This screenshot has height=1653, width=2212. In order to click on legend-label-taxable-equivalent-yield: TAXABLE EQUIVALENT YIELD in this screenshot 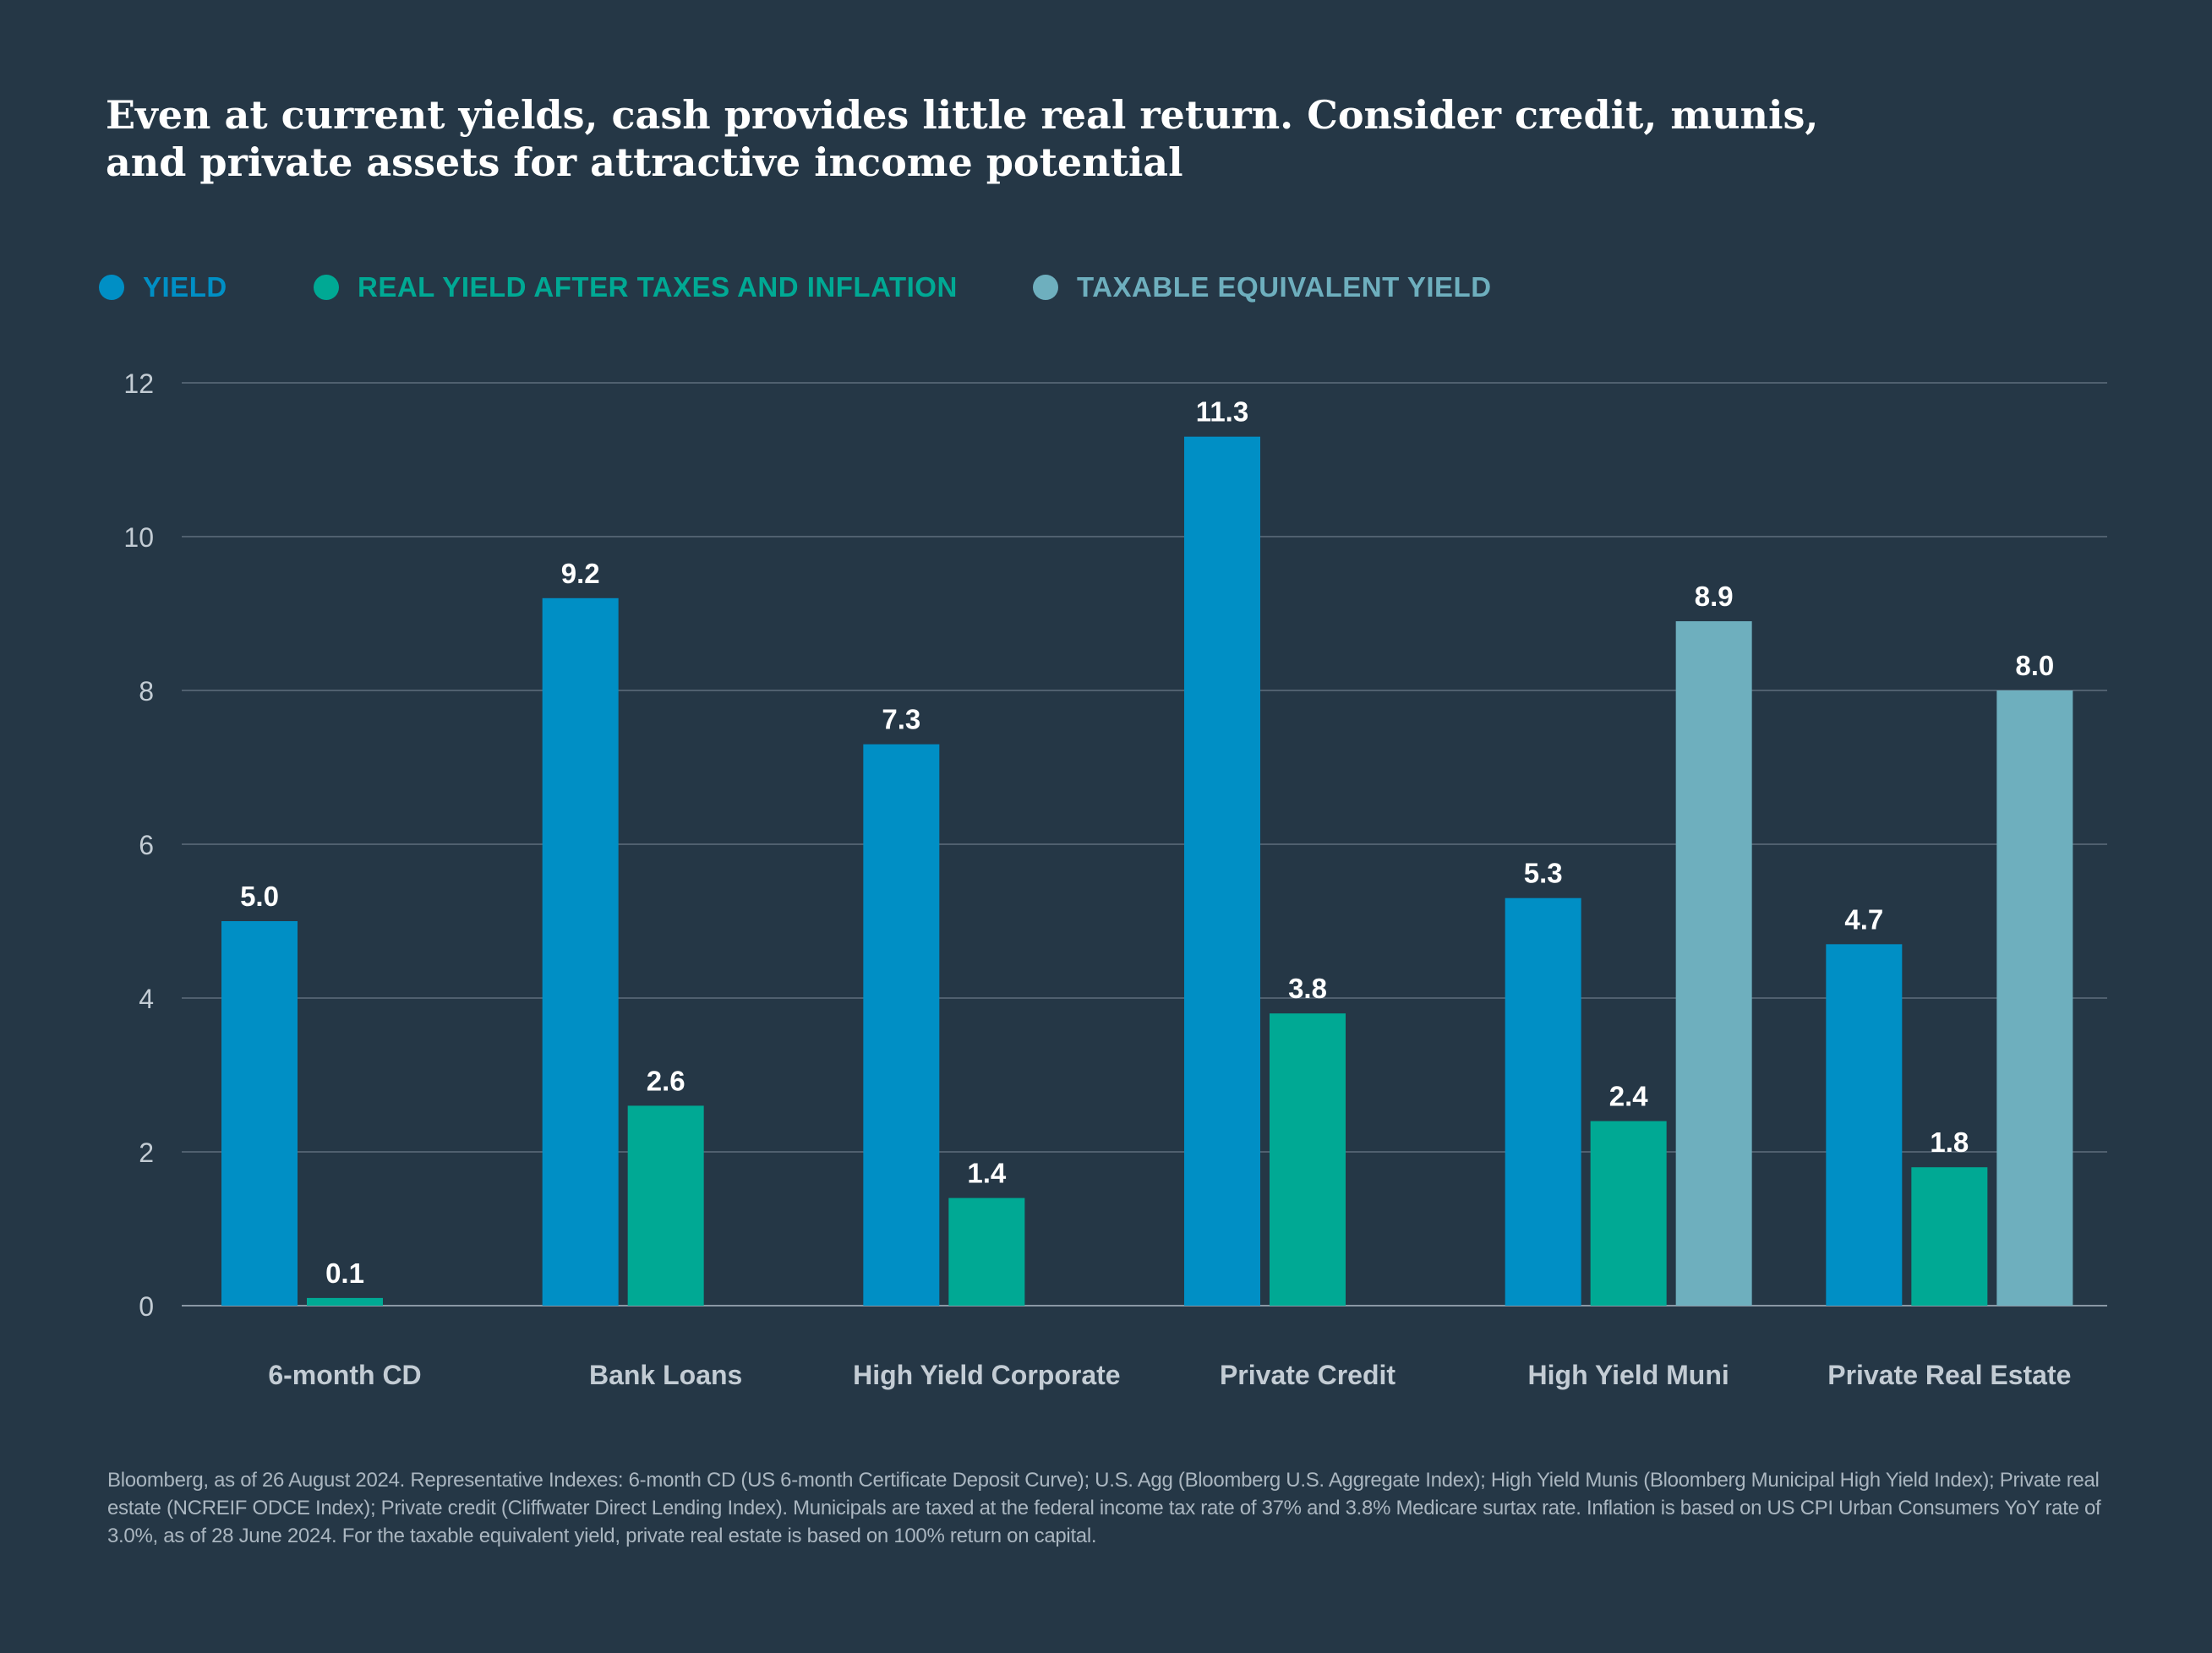, I will do `click(1284, 287)`.